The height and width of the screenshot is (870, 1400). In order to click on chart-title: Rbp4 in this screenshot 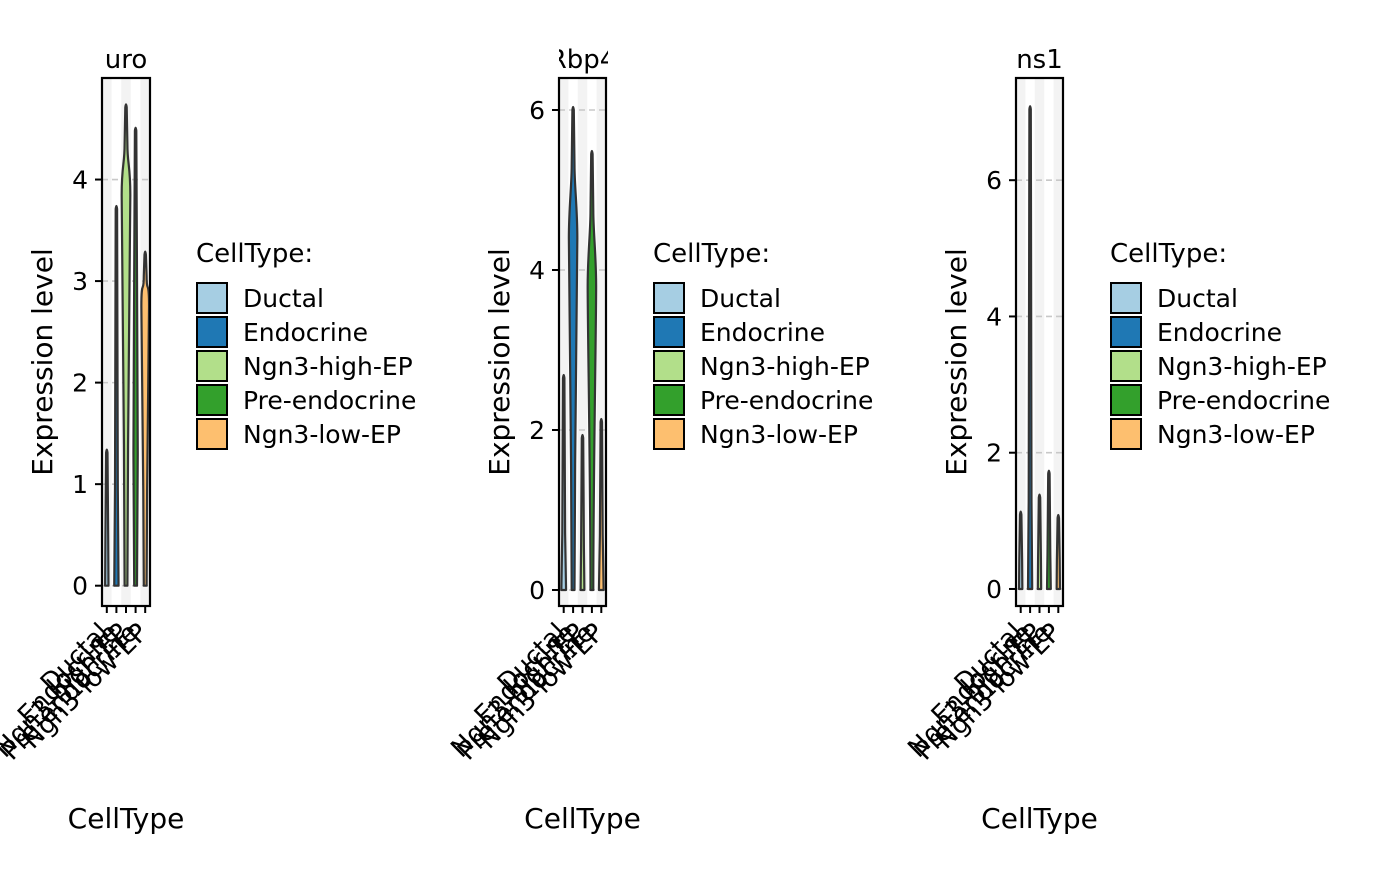, I will do `click(583, 60)`.